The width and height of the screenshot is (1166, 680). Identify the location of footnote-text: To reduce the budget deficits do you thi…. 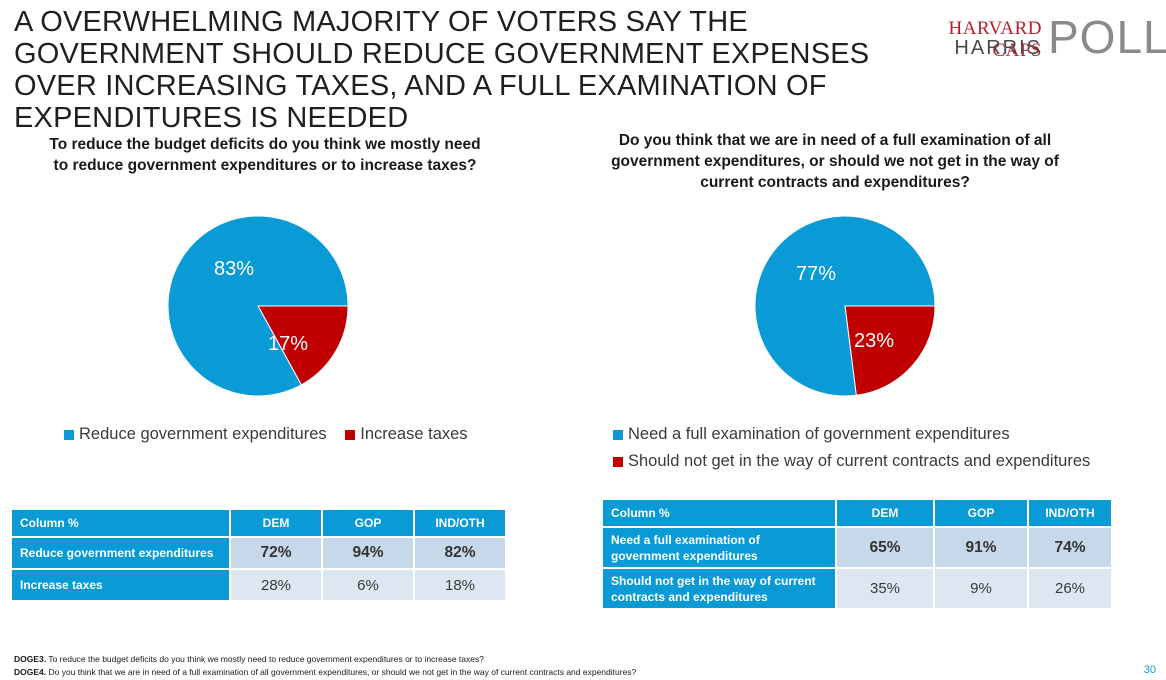
(265, 659).